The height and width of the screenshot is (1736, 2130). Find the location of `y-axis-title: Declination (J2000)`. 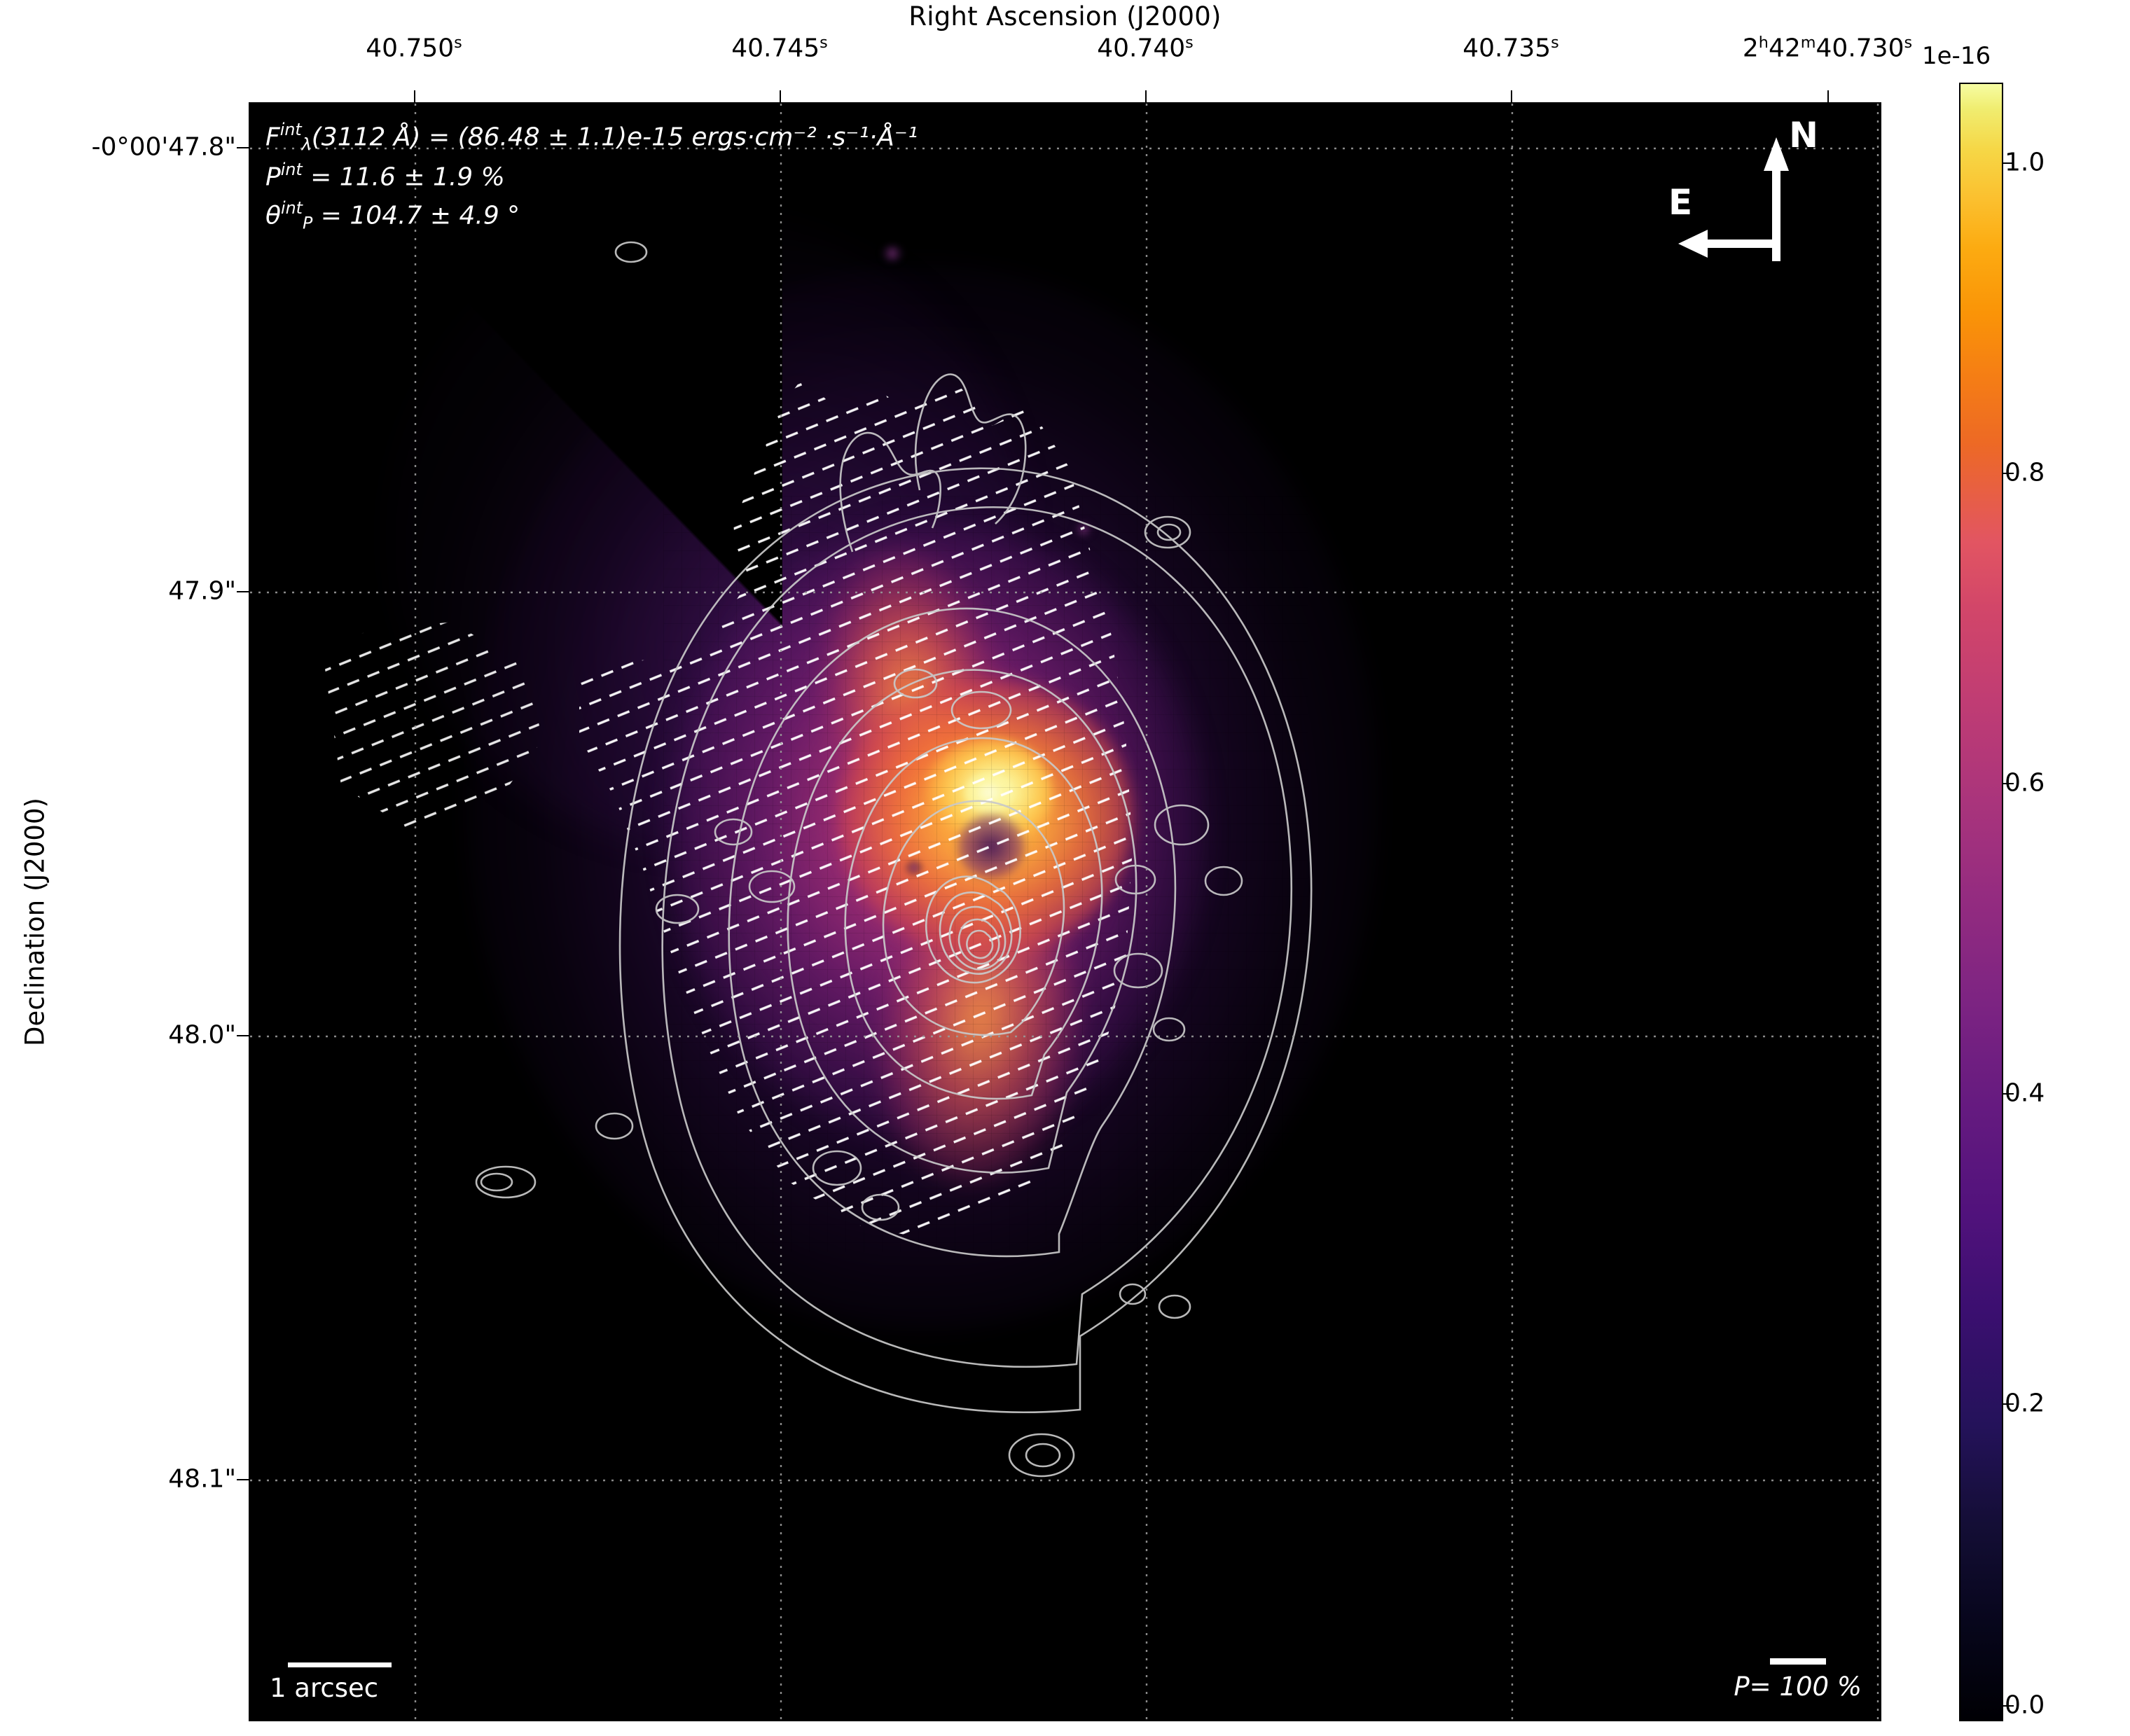

y-axis-title: Declination (J2000) is located at coordinates (35, 922).